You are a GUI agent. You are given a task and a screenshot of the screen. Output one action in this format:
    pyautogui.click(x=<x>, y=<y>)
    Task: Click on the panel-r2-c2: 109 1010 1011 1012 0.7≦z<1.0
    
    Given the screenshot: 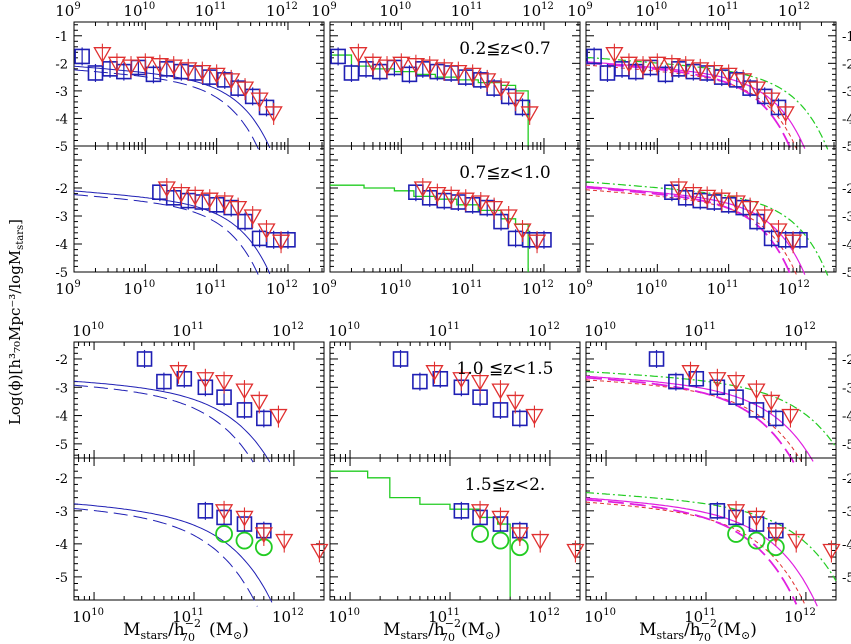 What is the action you would take?
    pyautogui.click(x=446, y=221)
    